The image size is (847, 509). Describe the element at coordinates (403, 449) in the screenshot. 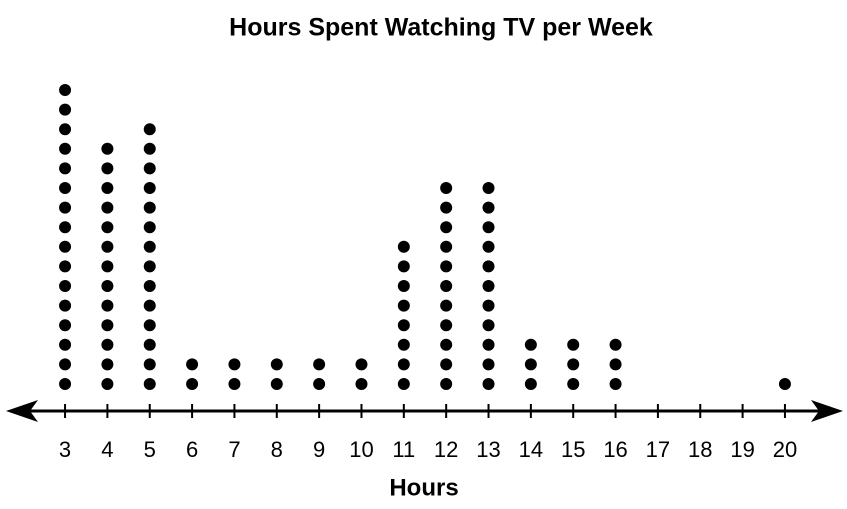

I see `x-tick-label: 11` at that location.